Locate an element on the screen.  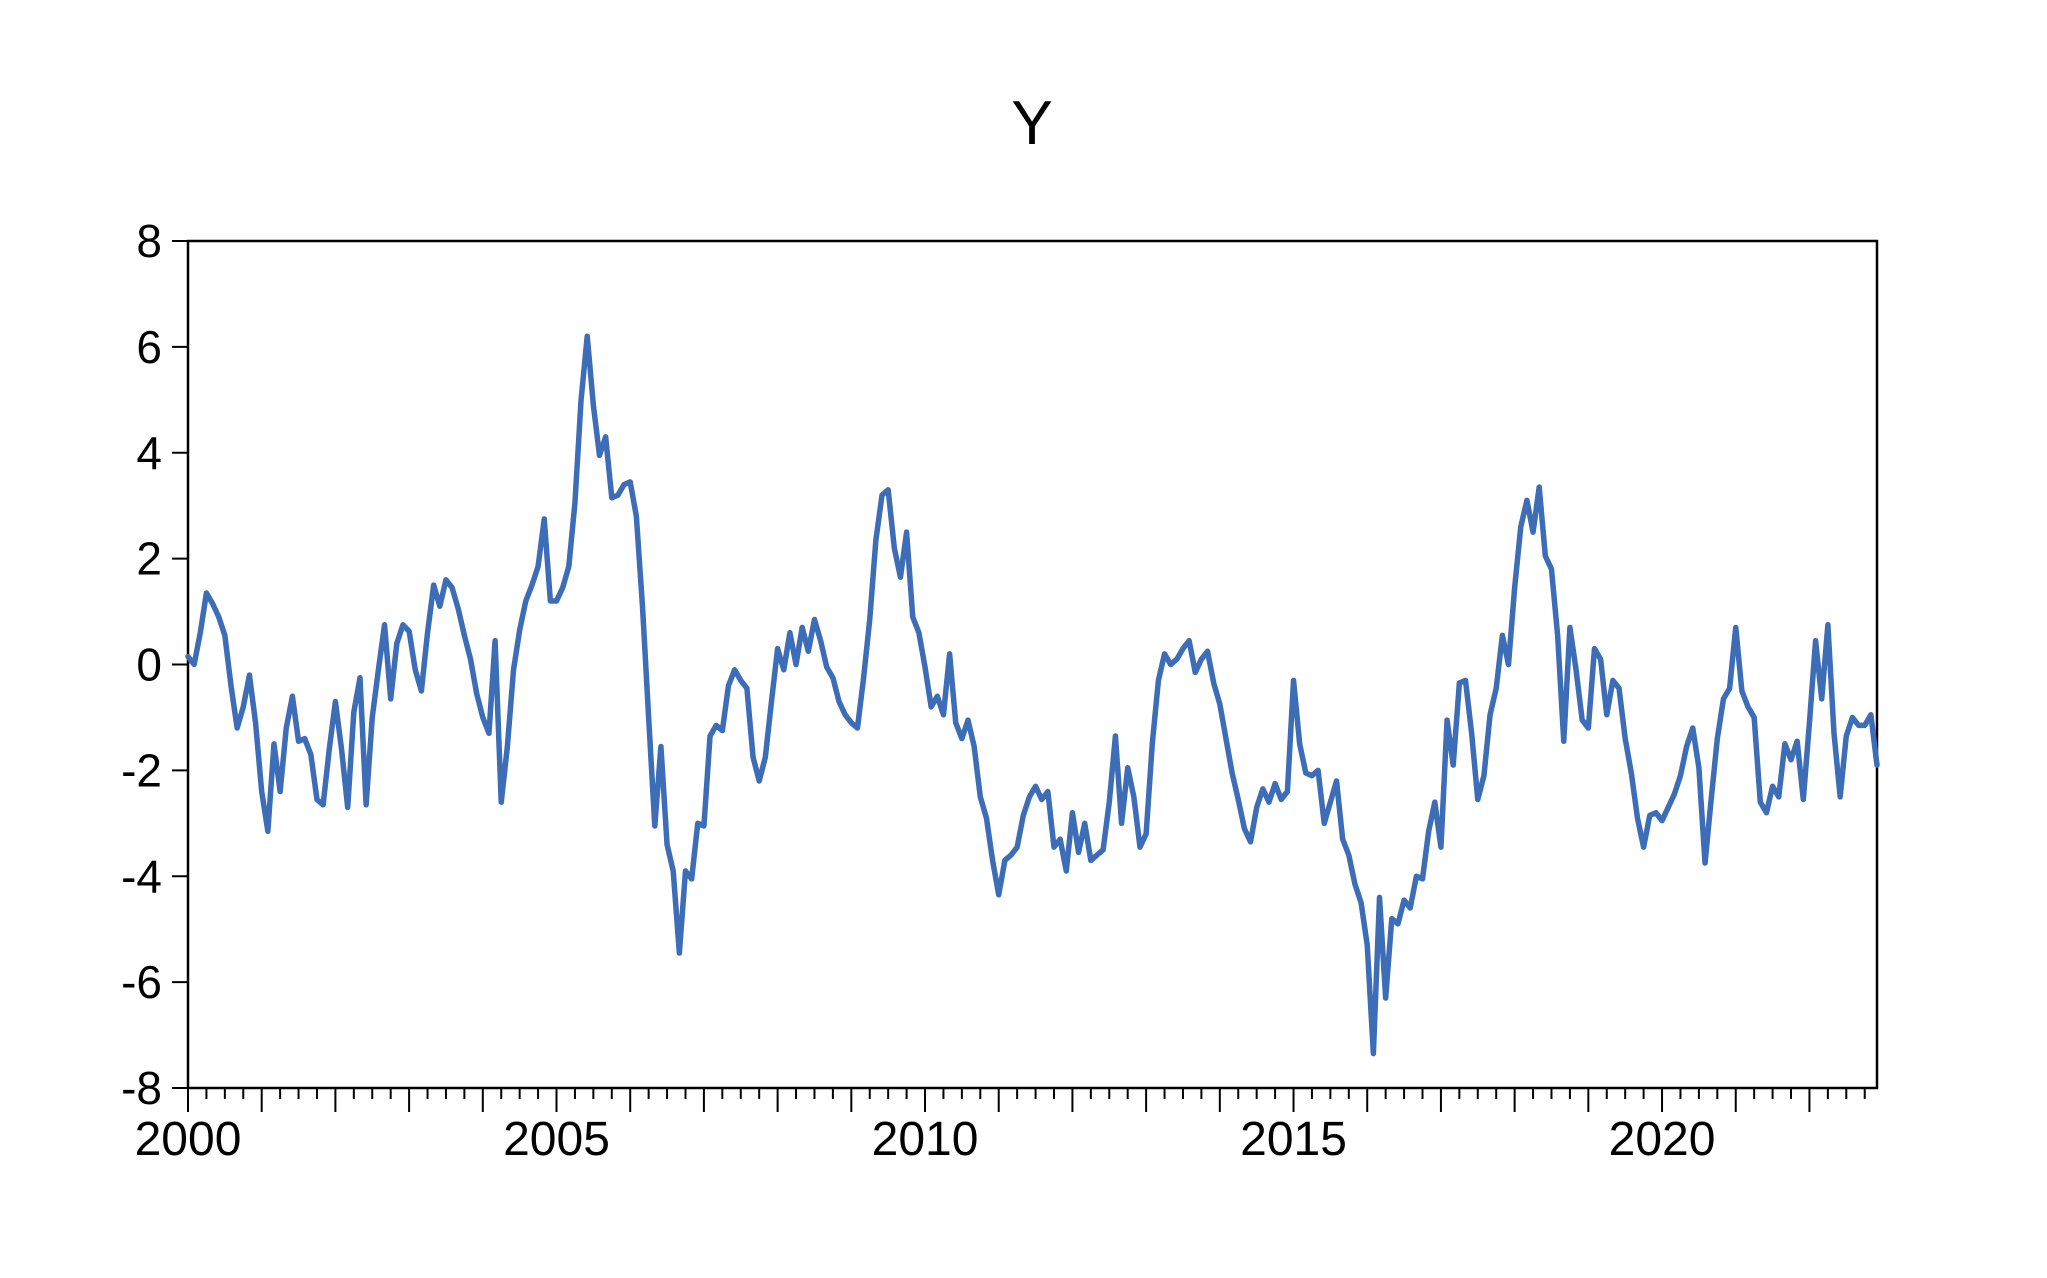
x-axis-tick-label: 2020 is located at coordinates (1662, 1139).